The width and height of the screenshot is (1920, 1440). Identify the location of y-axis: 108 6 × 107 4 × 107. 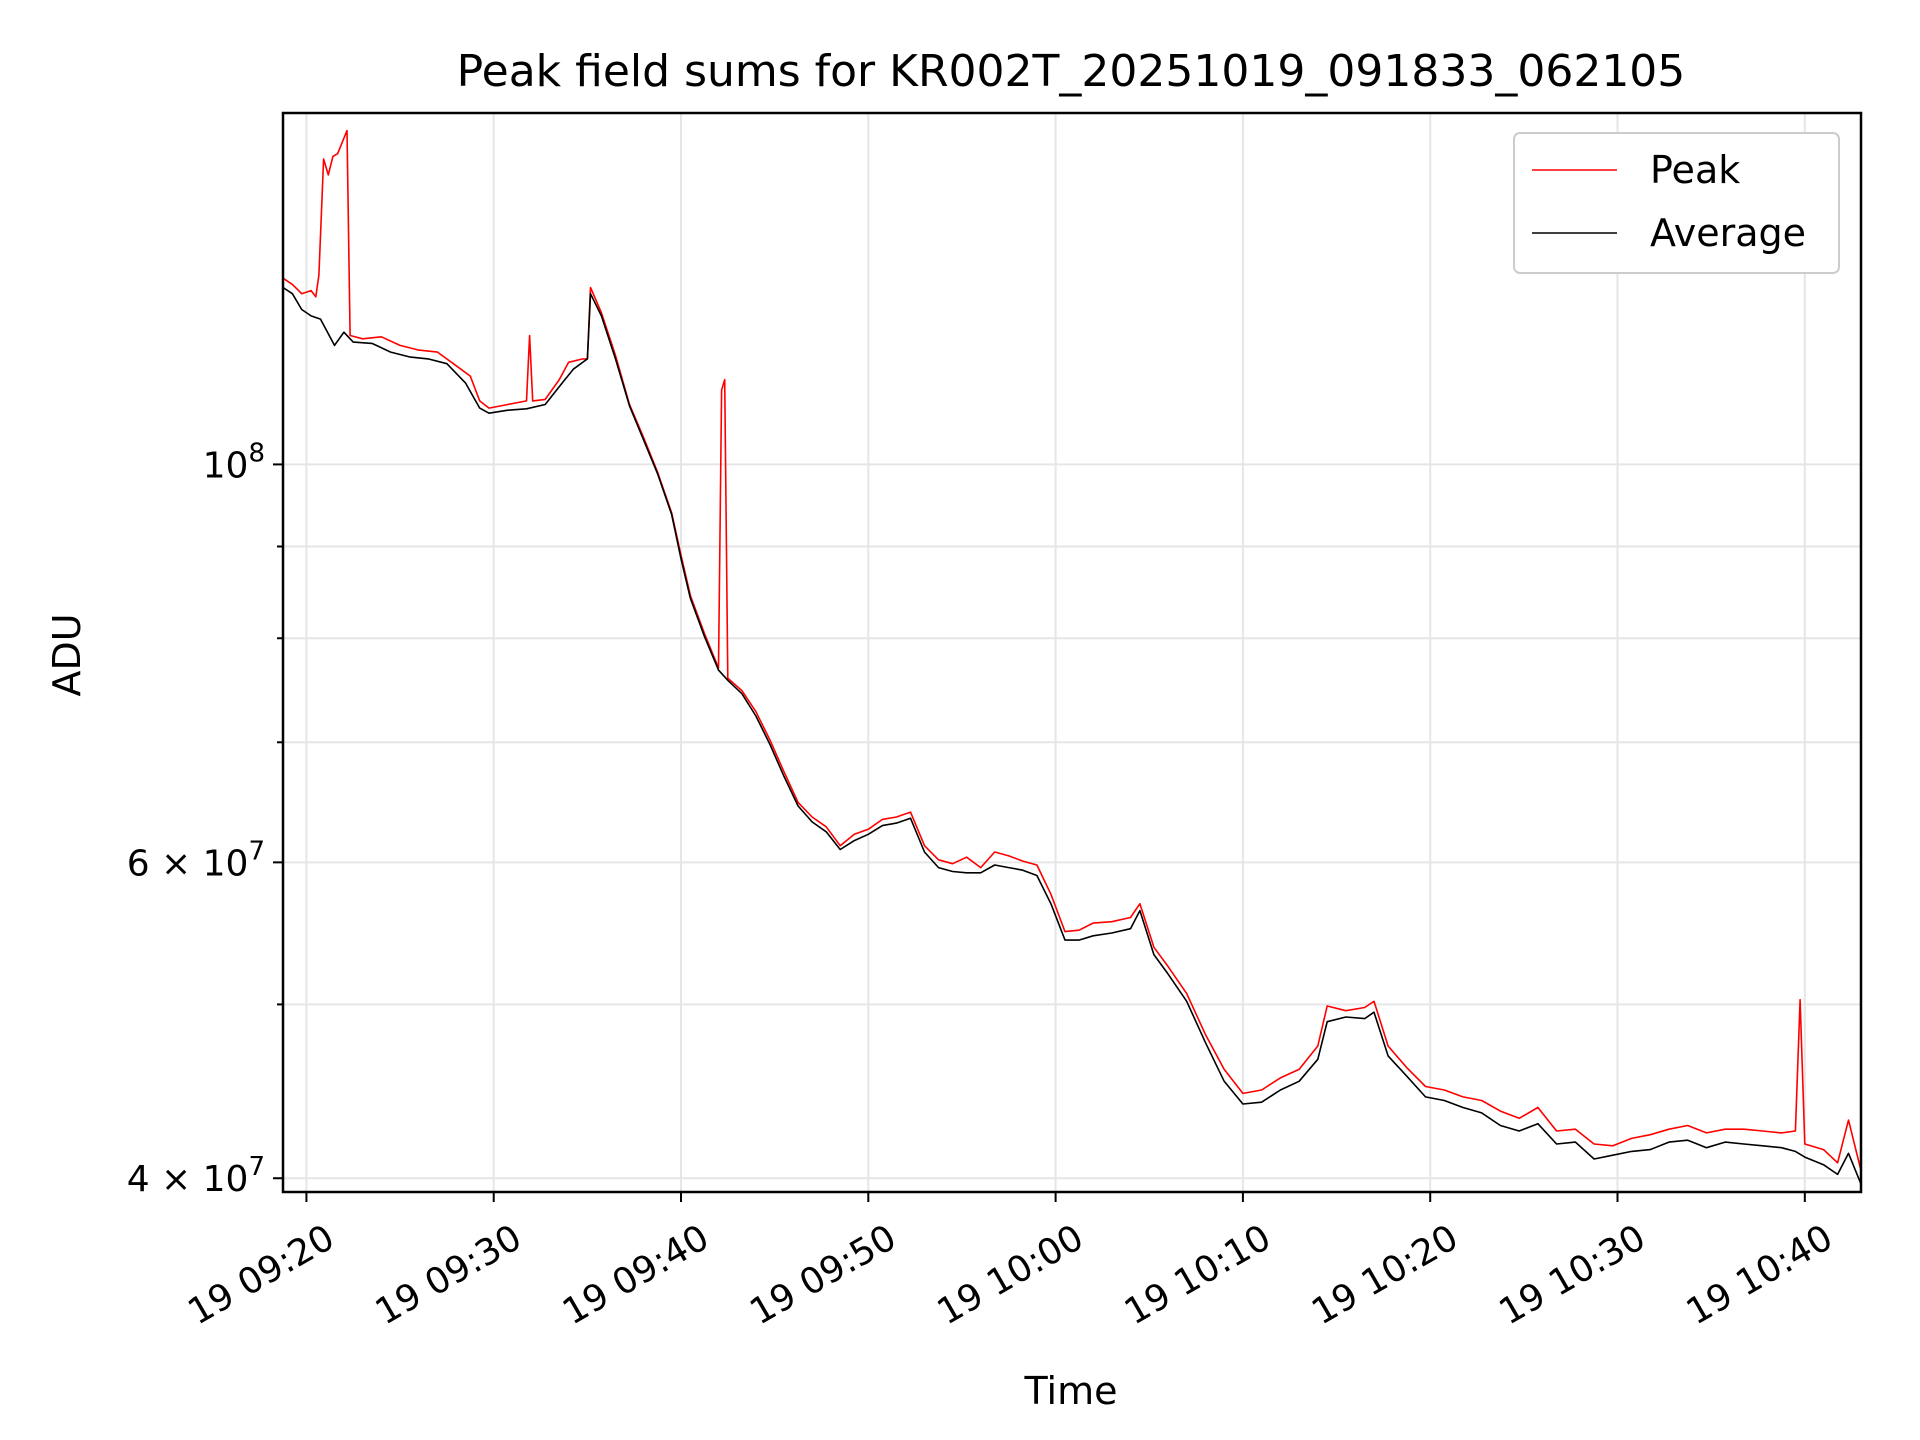
(205, 819).